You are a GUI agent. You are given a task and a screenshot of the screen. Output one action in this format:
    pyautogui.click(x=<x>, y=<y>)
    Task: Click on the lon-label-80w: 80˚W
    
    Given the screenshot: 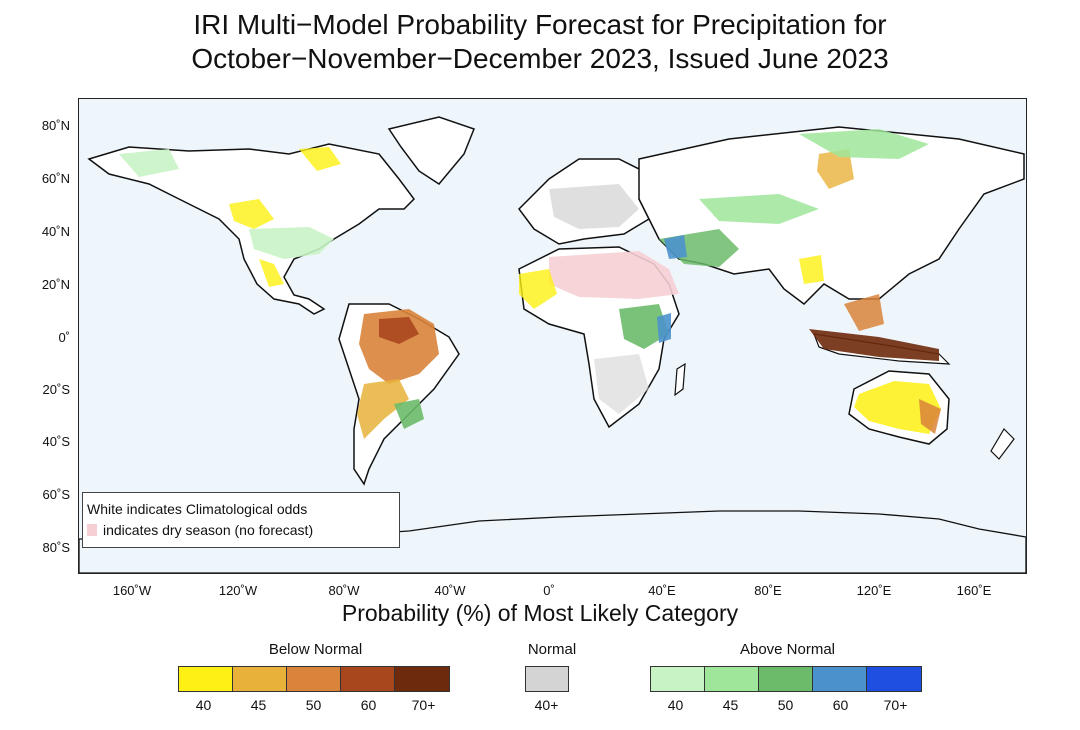 What is the action you would take?
    pyautogui.click(x=344, y=590)
    